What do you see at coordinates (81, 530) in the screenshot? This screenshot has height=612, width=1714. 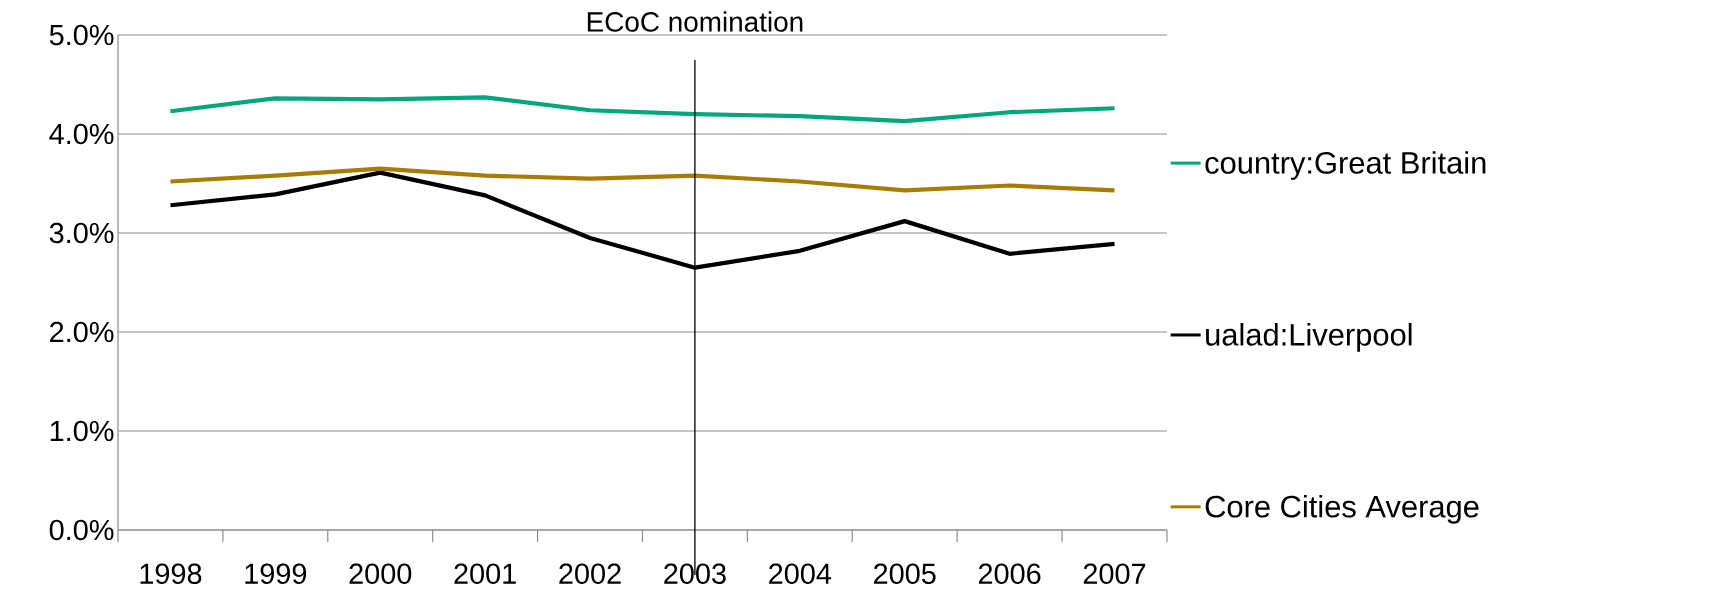 I see `y-tick-label: 0.0%` at bounding box center [81, 530].